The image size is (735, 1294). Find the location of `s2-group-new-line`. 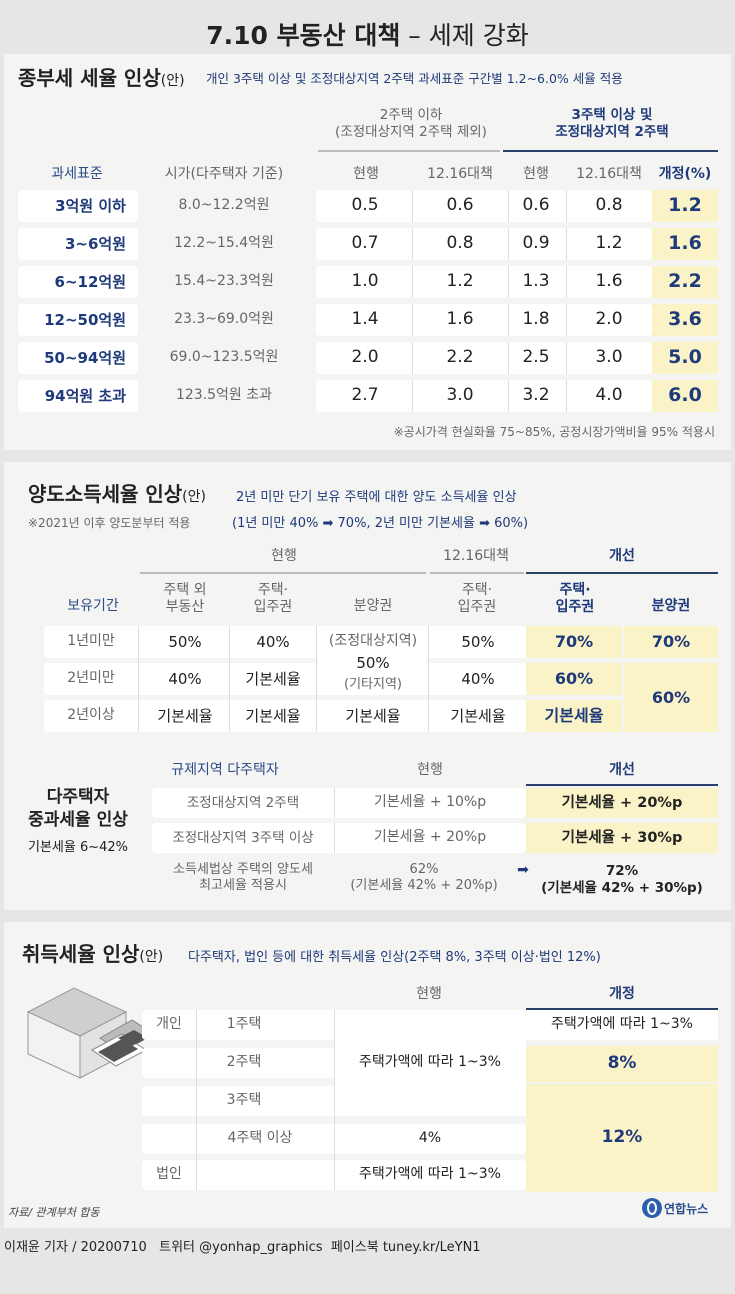

s2-group-new-line is located at coordinates (622, 573).